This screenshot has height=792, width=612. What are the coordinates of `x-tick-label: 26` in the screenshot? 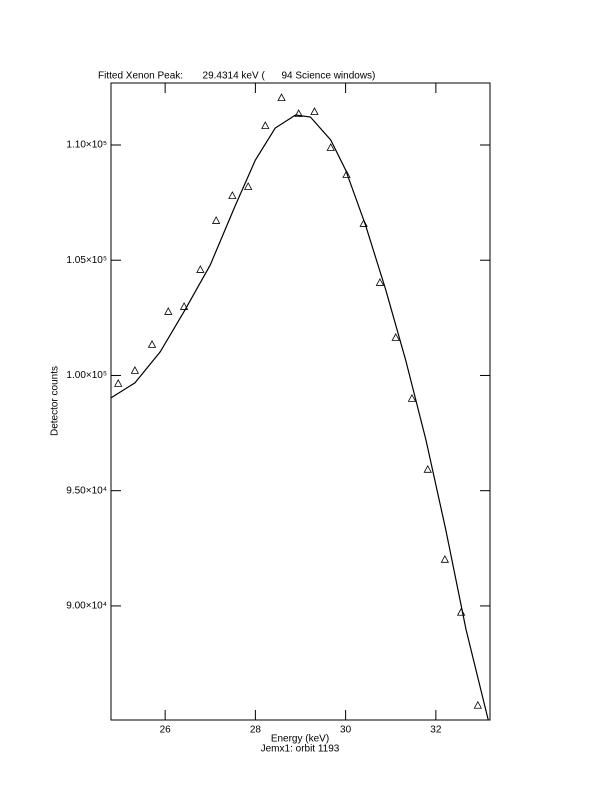 It's located at (166, 730).